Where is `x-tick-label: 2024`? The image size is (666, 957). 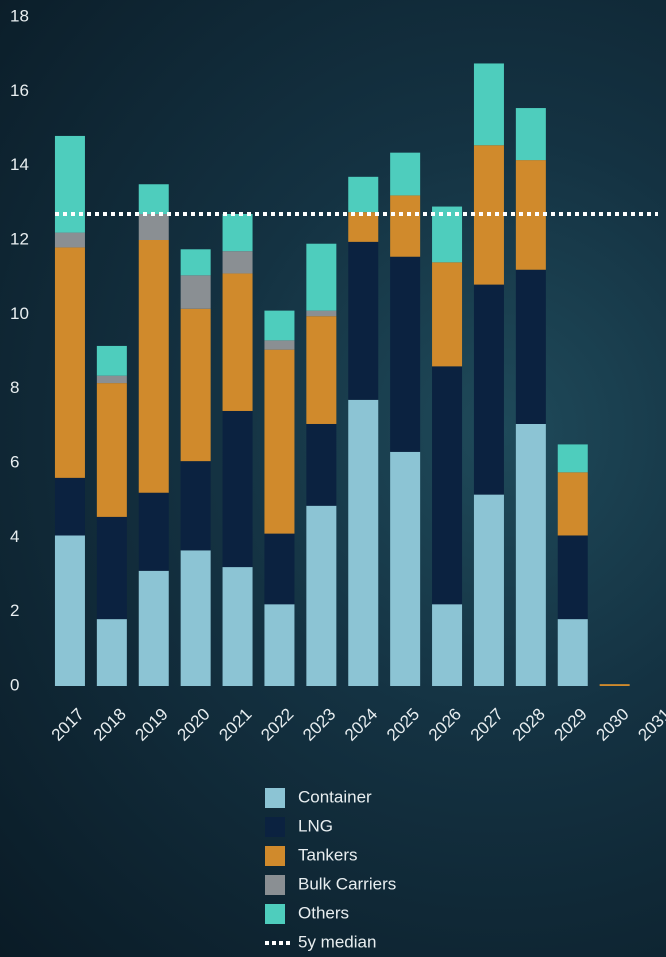 x-tick-label: 2024 is located at coordinates (361, 725).